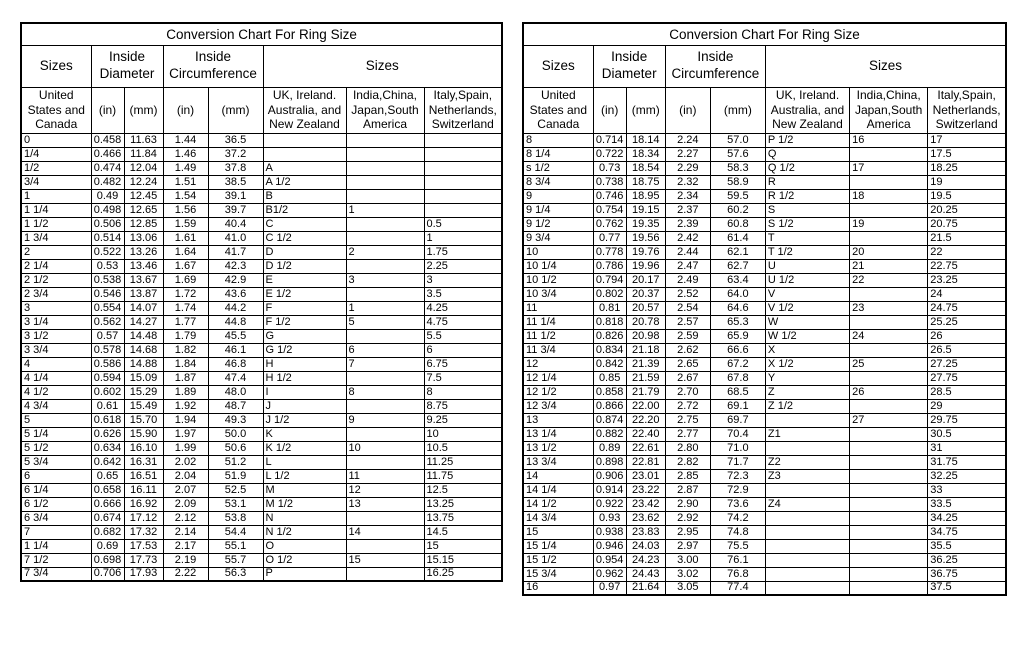 The width and height of the screenshot is (1024, 647). Describe the element at coordinates (261, 34) in the screenshot. I see `table-title: Conversion Chart For Ring Size` at that location.